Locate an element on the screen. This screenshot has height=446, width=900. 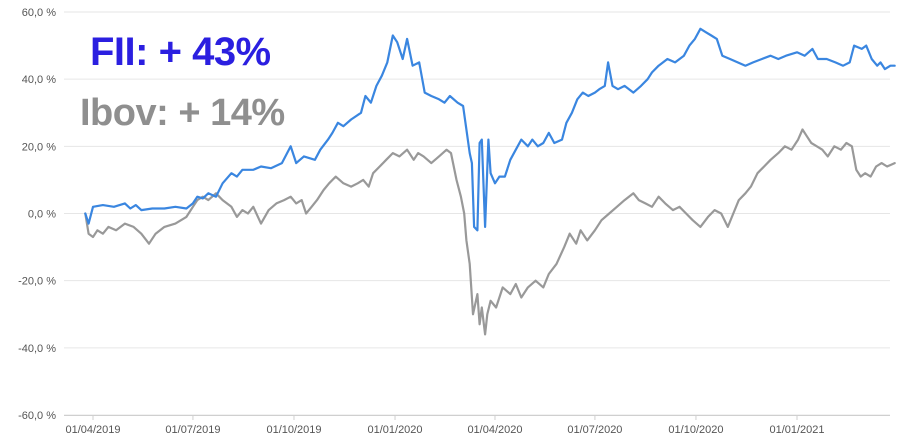
y-tick-label: -60,0 % is located at coordinates (37, 416).